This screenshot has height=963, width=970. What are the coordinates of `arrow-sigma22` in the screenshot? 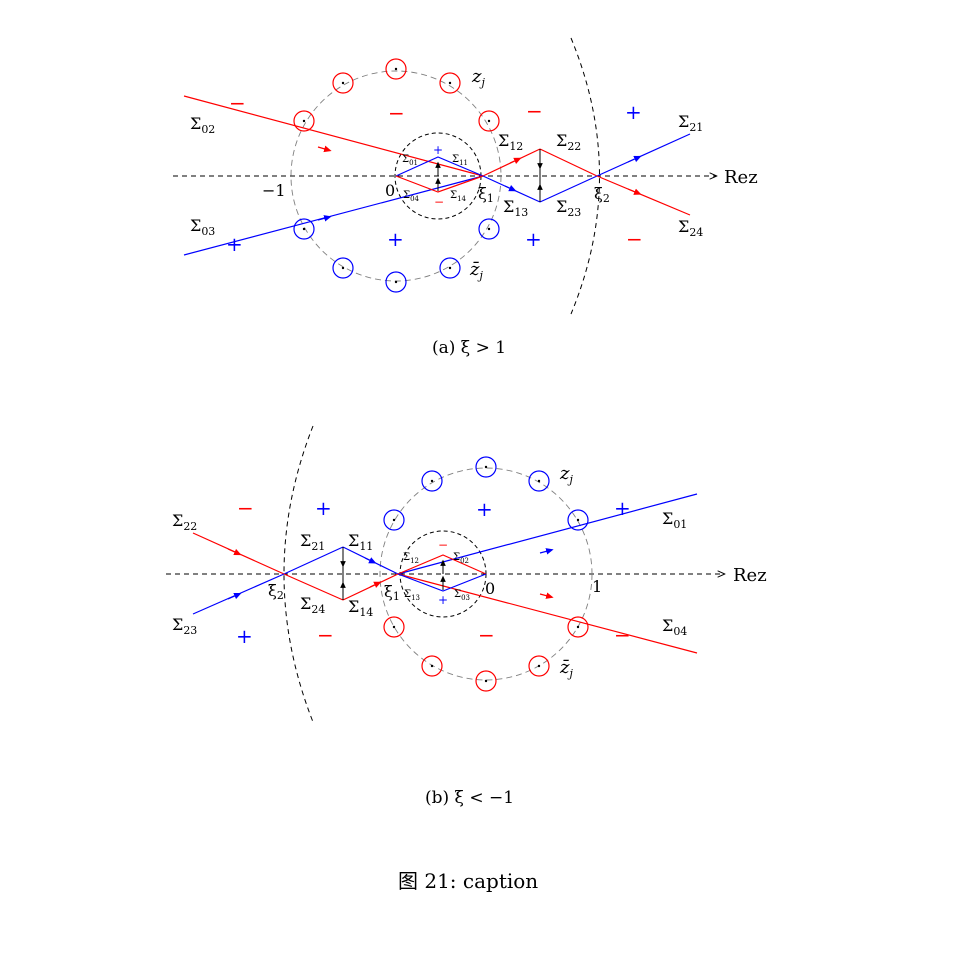 It's located at (234, 552).